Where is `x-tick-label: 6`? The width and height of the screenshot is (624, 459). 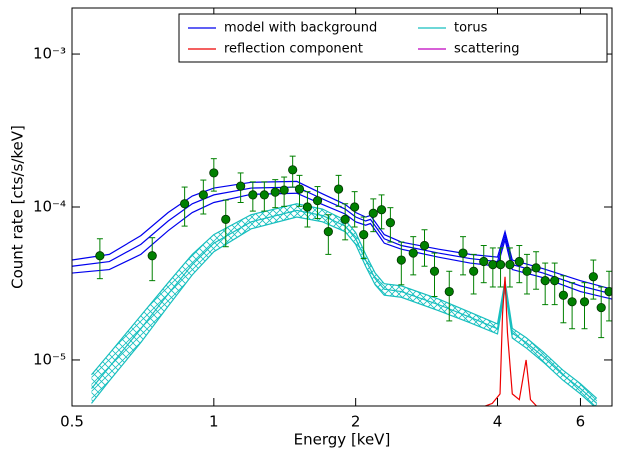 x-tick-label: 6 is located at coordinates (581, 422).